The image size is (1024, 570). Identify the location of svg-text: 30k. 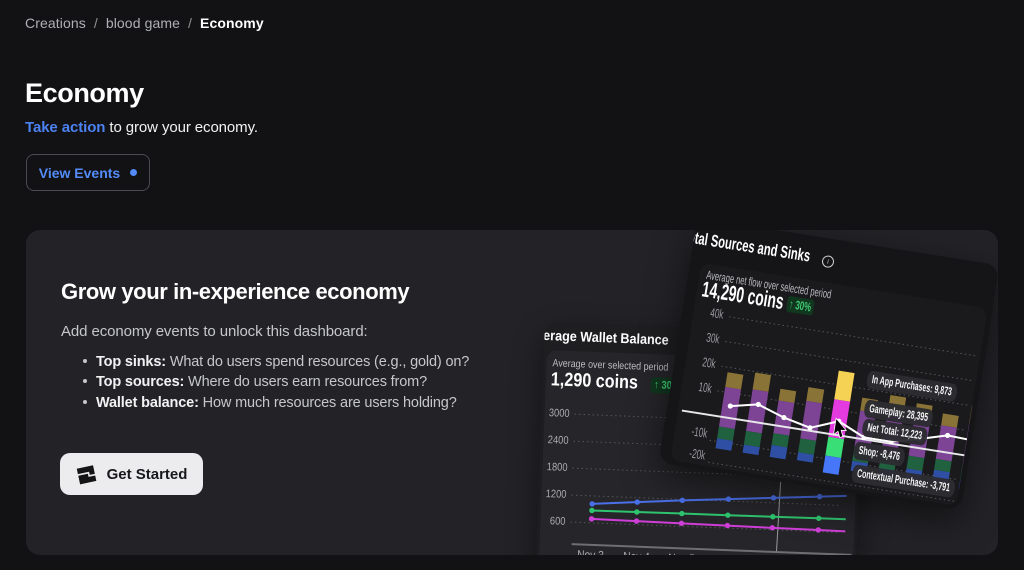
(713, 339).